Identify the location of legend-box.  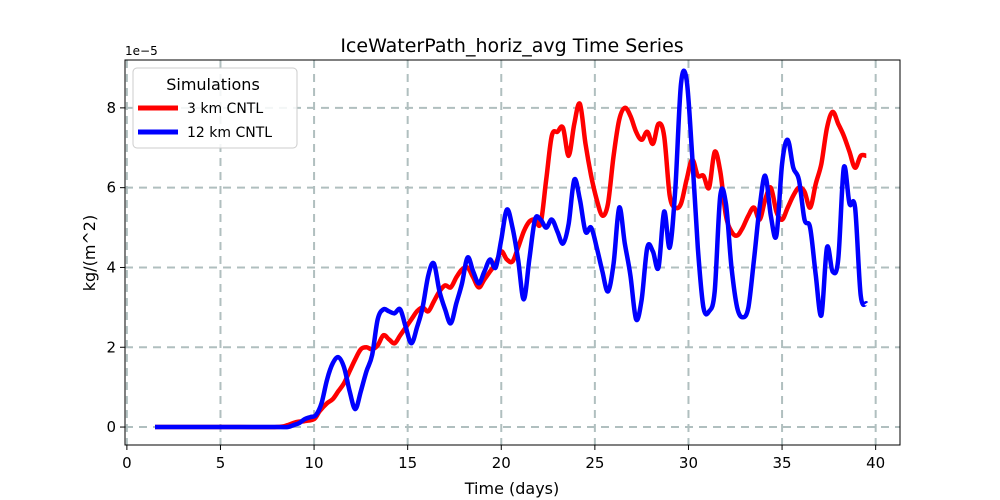
(215, 108).